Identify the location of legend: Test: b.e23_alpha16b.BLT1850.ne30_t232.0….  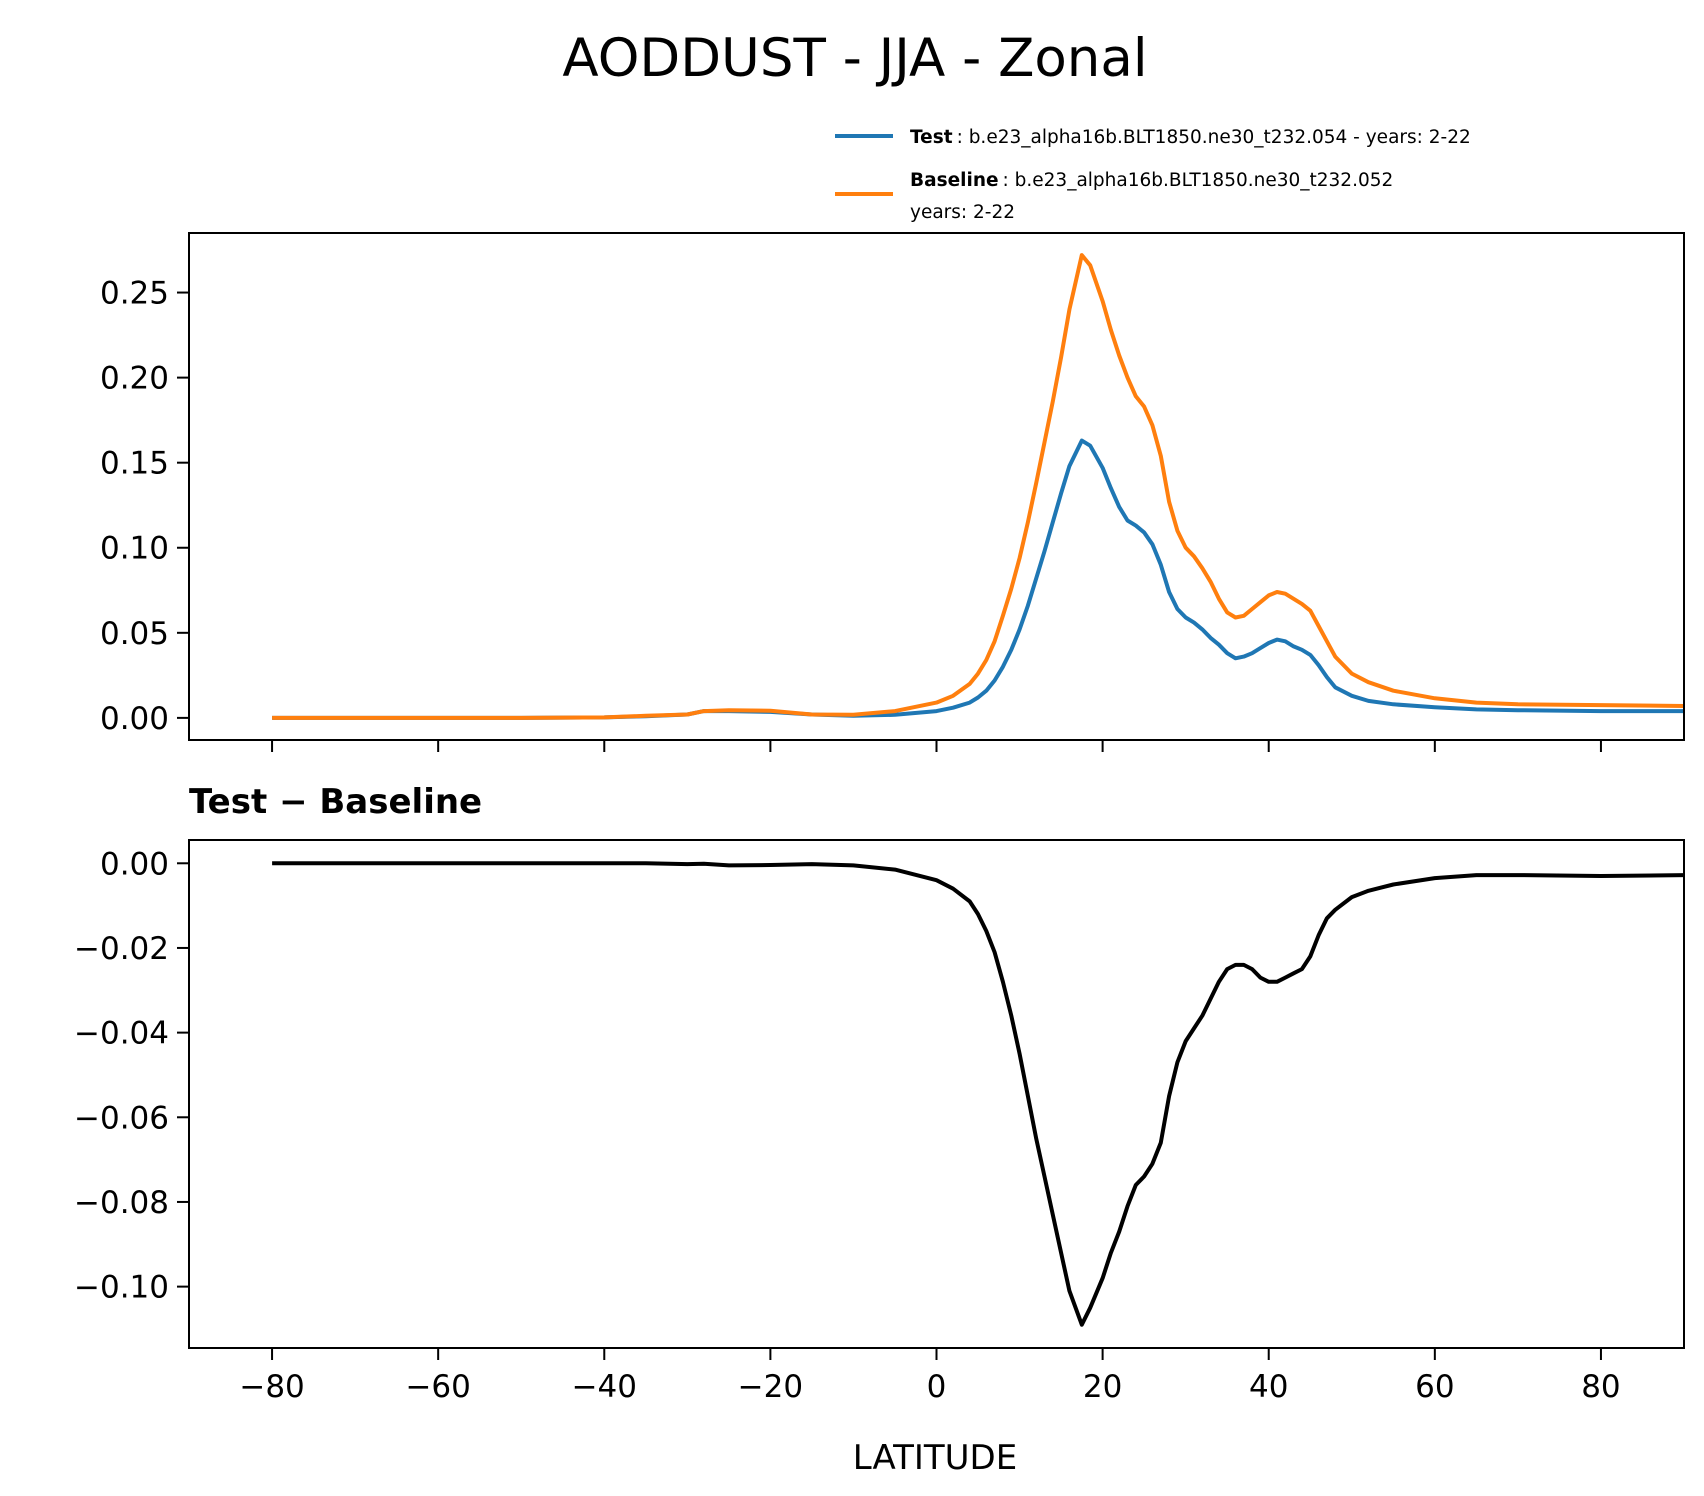
(1153, 175).